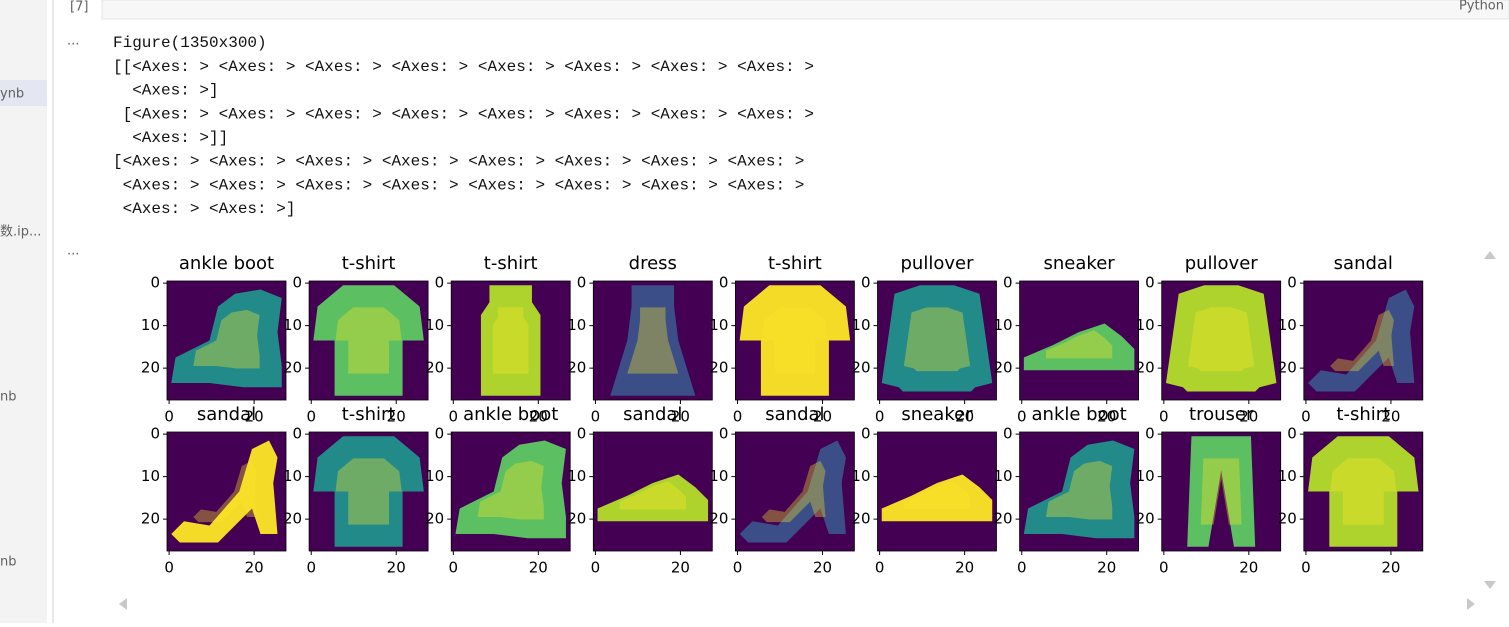  I want to click on axes-title: ankle boot, so click(226, 263).